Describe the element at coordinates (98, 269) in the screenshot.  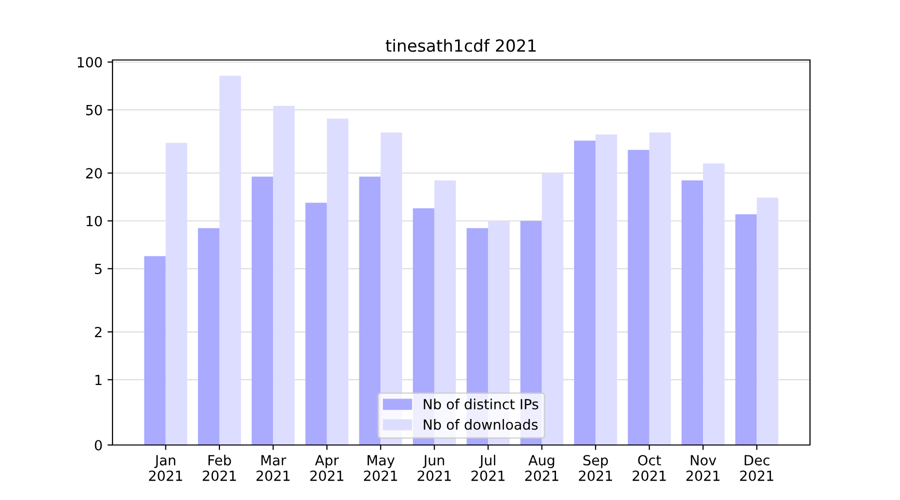
I see `y-tick-label: 5` at that location.